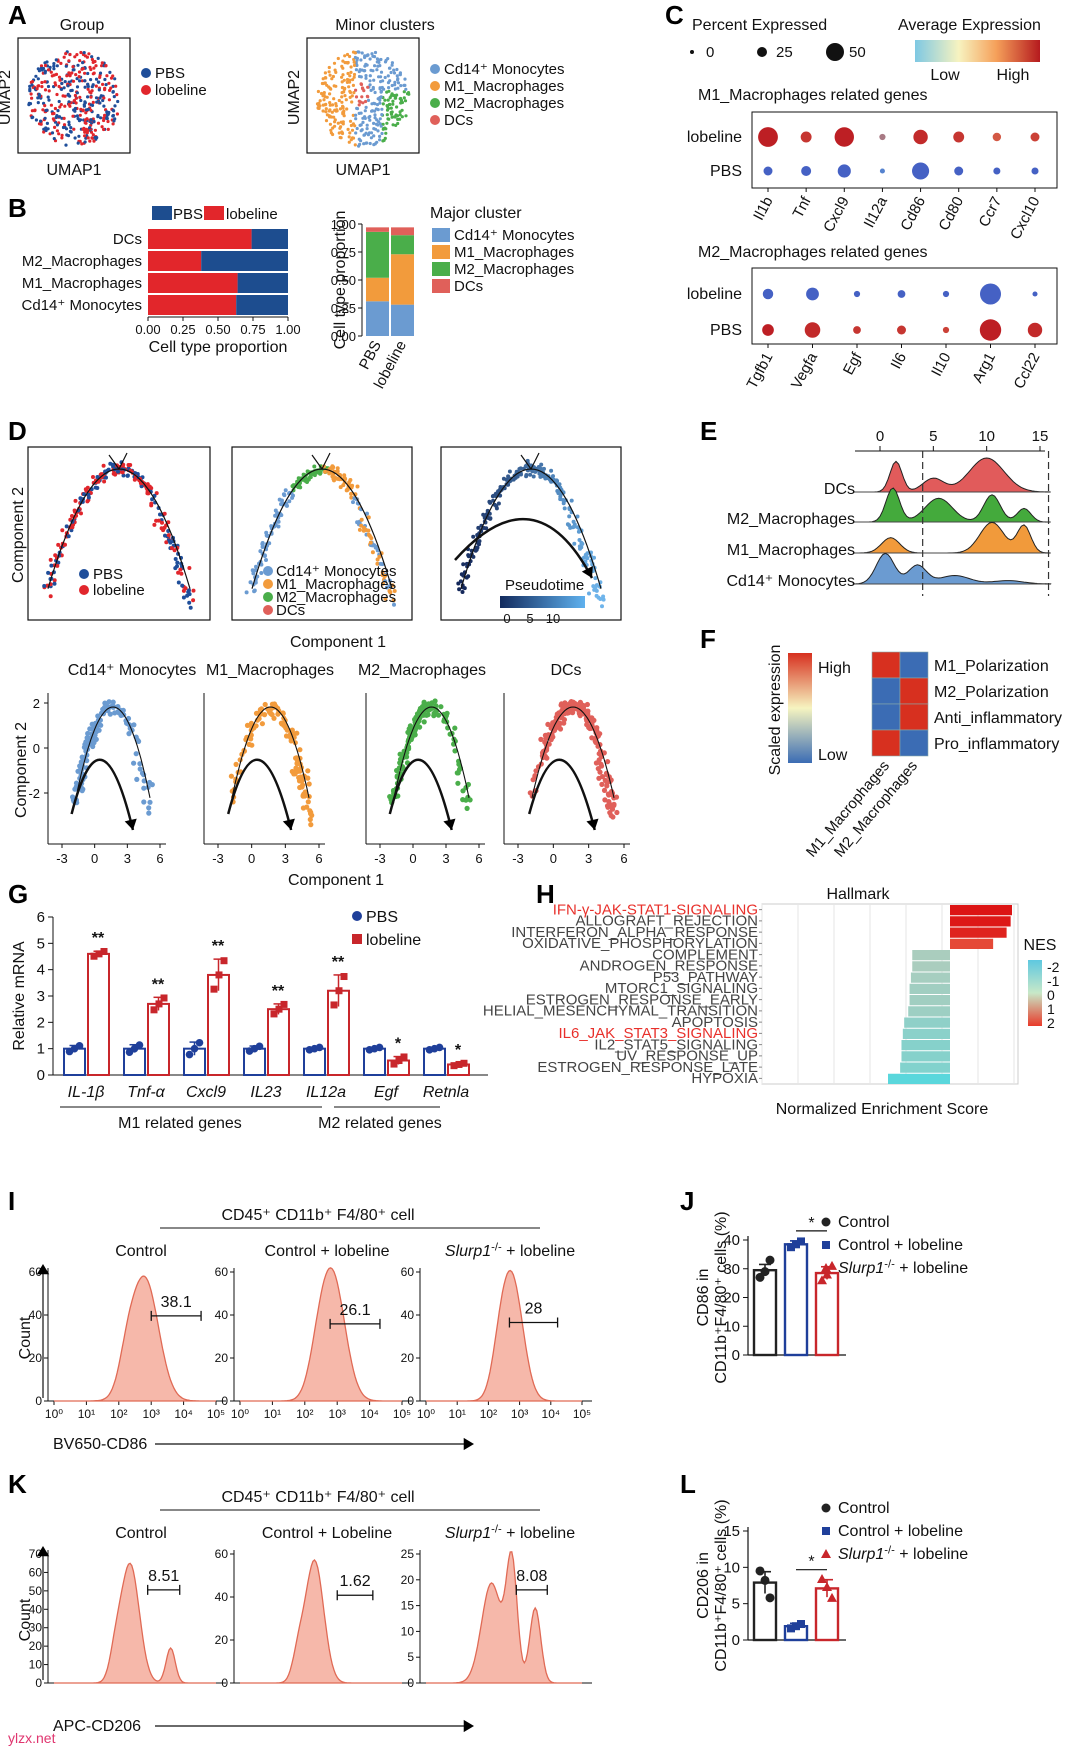 This screenshot has height=1760, width=1080. Describe the element at coordinates (538, 1251) in the screenshot. I see `histogram-title-rest: + lobeline` at that location.